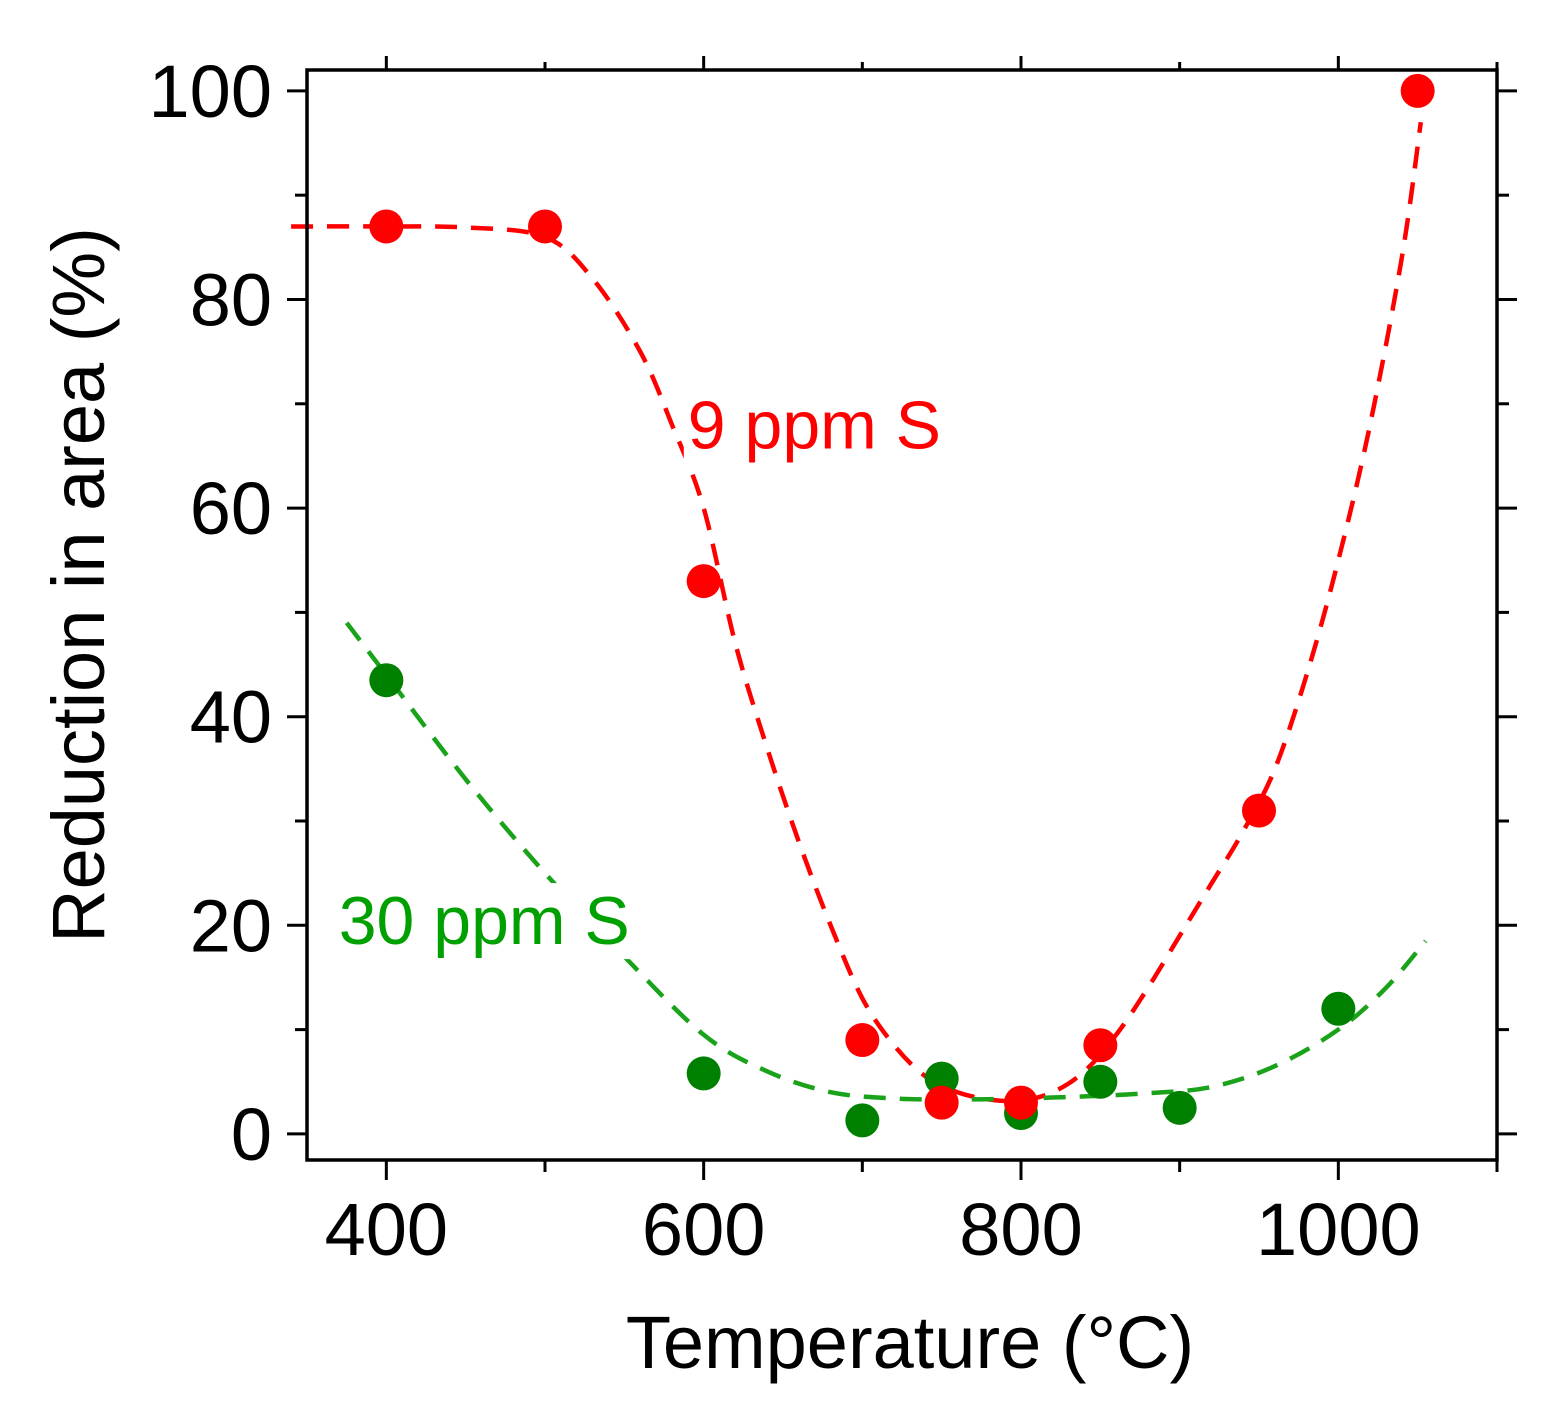 The image size is (1565, 1427). Describe the element at coordinates (231, 508) in the screenshot. I see `y-tick-label: 60` at that location.